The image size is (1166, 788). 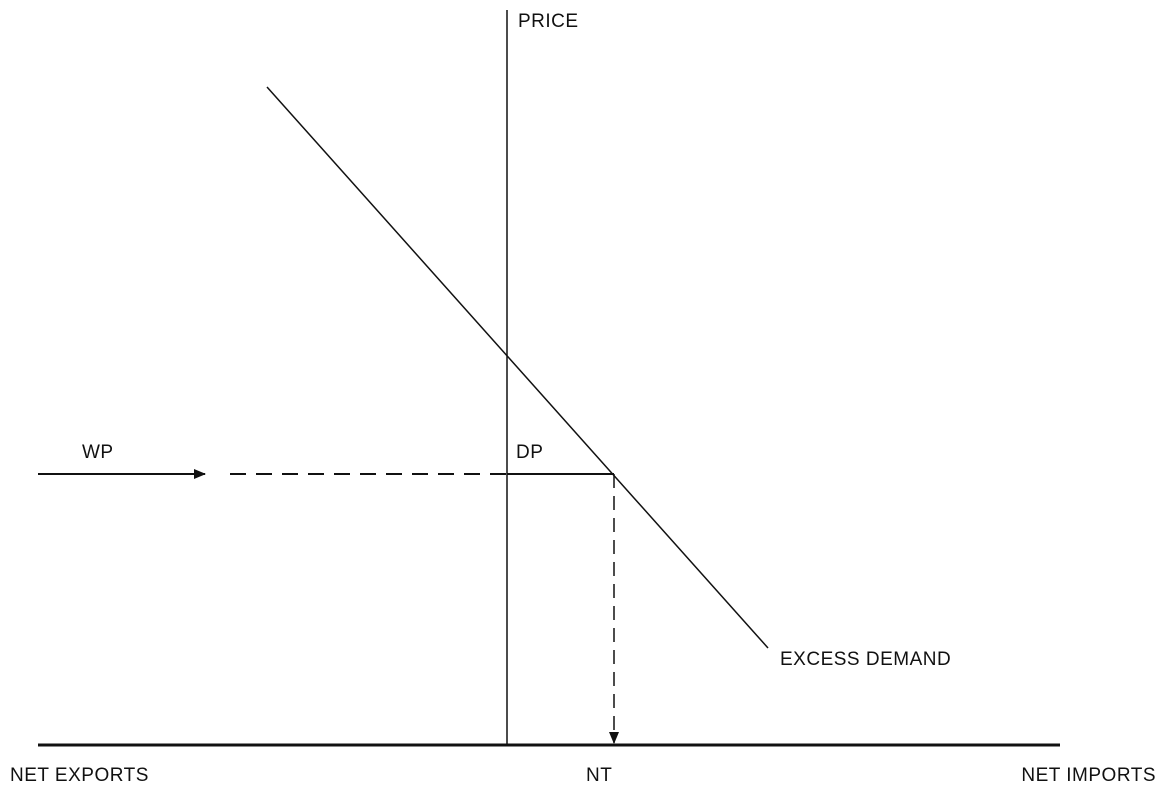 What do you see at coordinates (548, 21) in the screenshot?
I see `price-label: PRICE` at bounding box center [548, 21].